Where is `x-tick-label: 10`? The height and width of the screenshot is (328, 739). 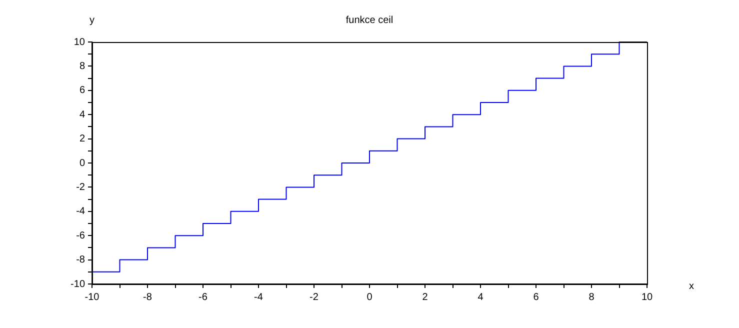 x-tick-label: 10 is located at coordinates (647, 297).